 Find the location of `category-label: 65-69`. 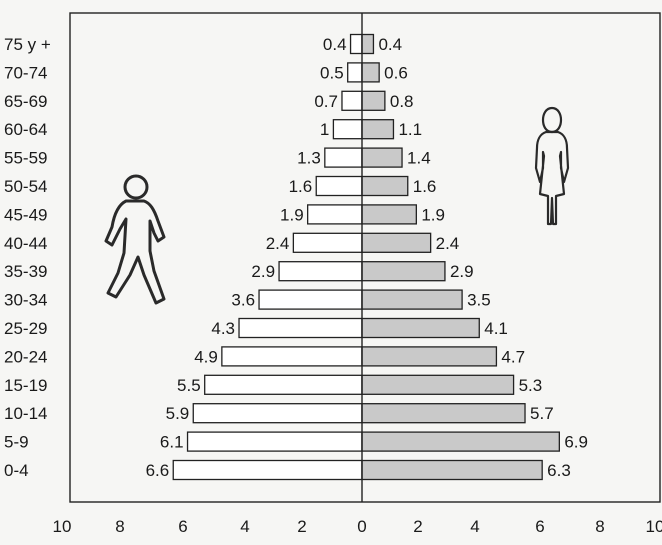

category-label: 65-69 is located at coordinates (25, 101).